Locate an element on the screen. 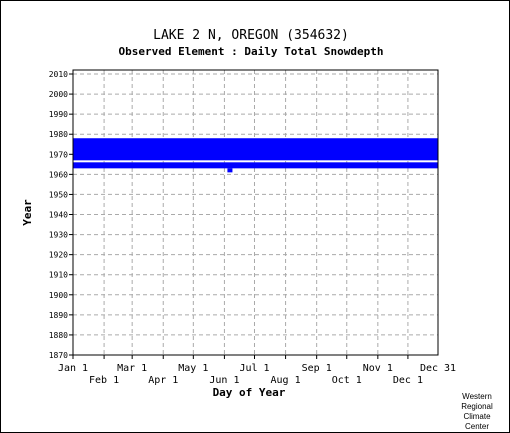 This screenshot has width=510, height=433. credit-line: Climate is located at coordinates (477, 416).